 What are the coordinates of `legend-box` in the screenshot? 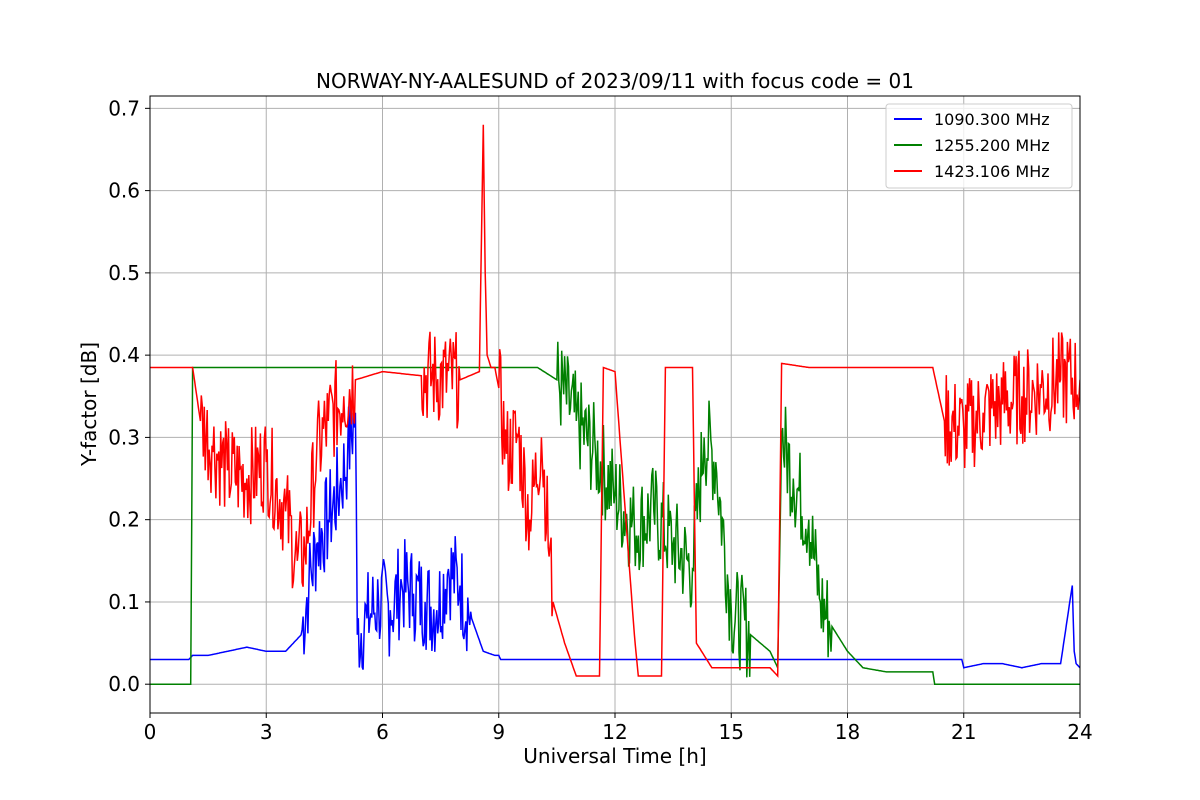 It's located at (979, 146).